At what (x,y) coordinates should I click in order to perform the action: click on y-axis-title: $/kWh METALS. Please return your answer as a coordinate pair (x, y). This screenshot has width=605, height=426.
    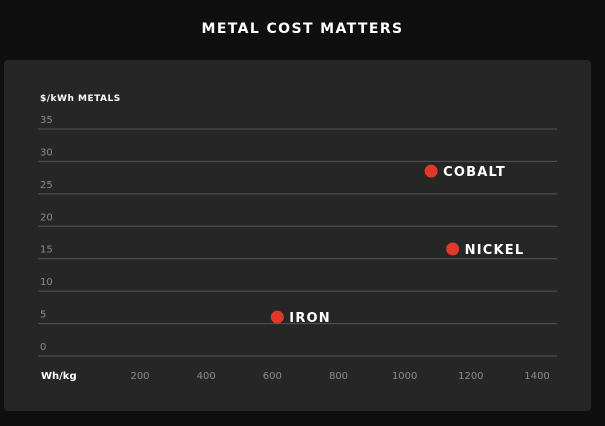
    Looking at the image, I should click on (80, 99).